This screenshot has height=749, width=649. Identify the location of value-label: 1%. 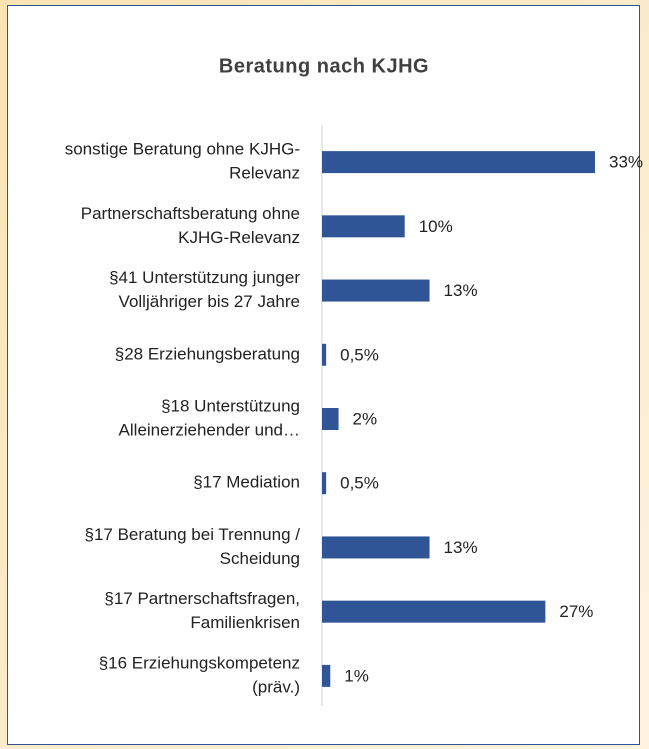
(356, 675).